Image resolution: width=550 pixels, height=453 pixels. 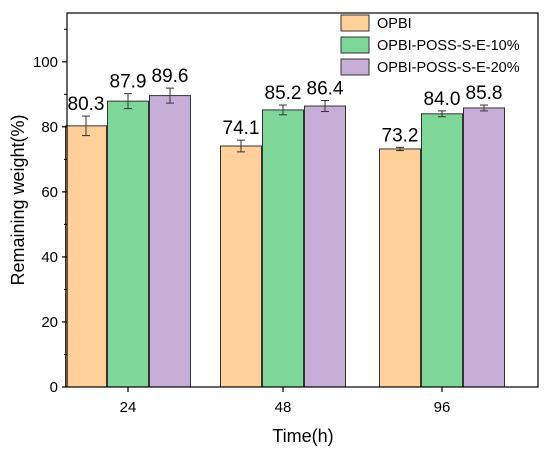 What do you see at coordinates (128, 407) in the screenshot?
I see `x-tick-label: 24` at bounding box center [128, 407].